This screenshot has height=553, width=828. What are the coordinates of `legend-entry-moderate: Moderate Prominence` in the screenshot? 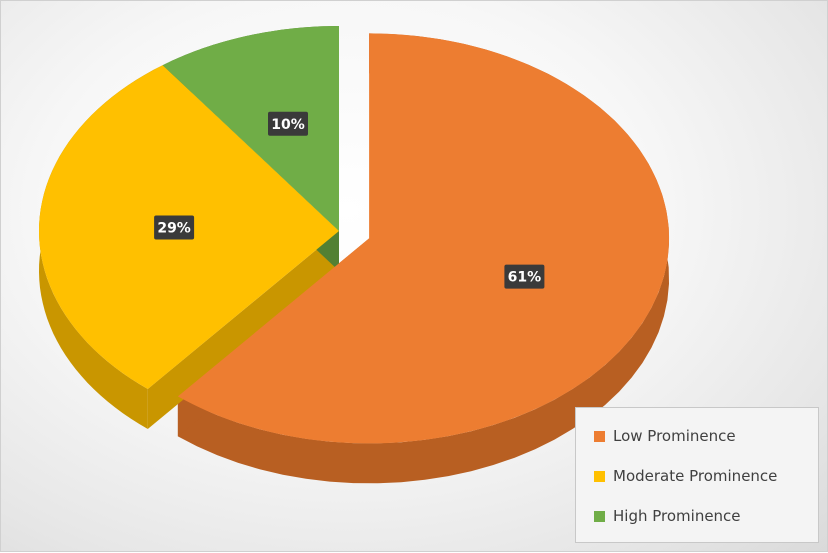 It's located at (697, 476).